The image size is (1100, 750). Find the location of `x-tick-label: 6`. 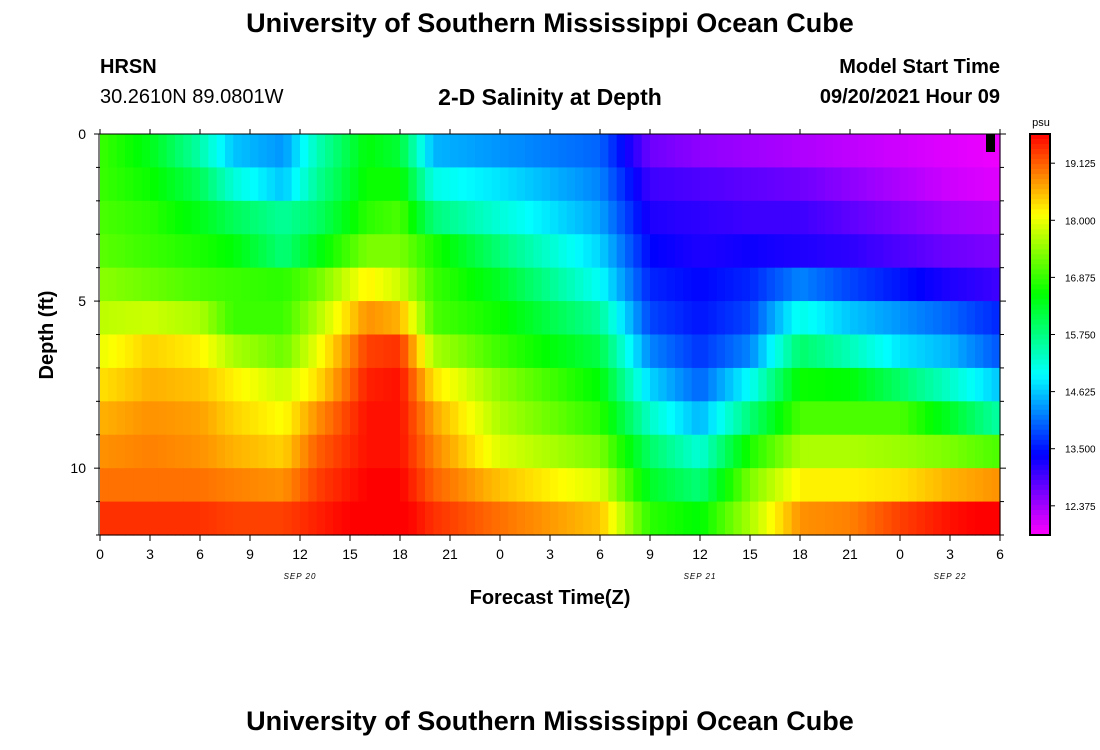

x-tick-label: 6 is located at coordinates (200, 554).